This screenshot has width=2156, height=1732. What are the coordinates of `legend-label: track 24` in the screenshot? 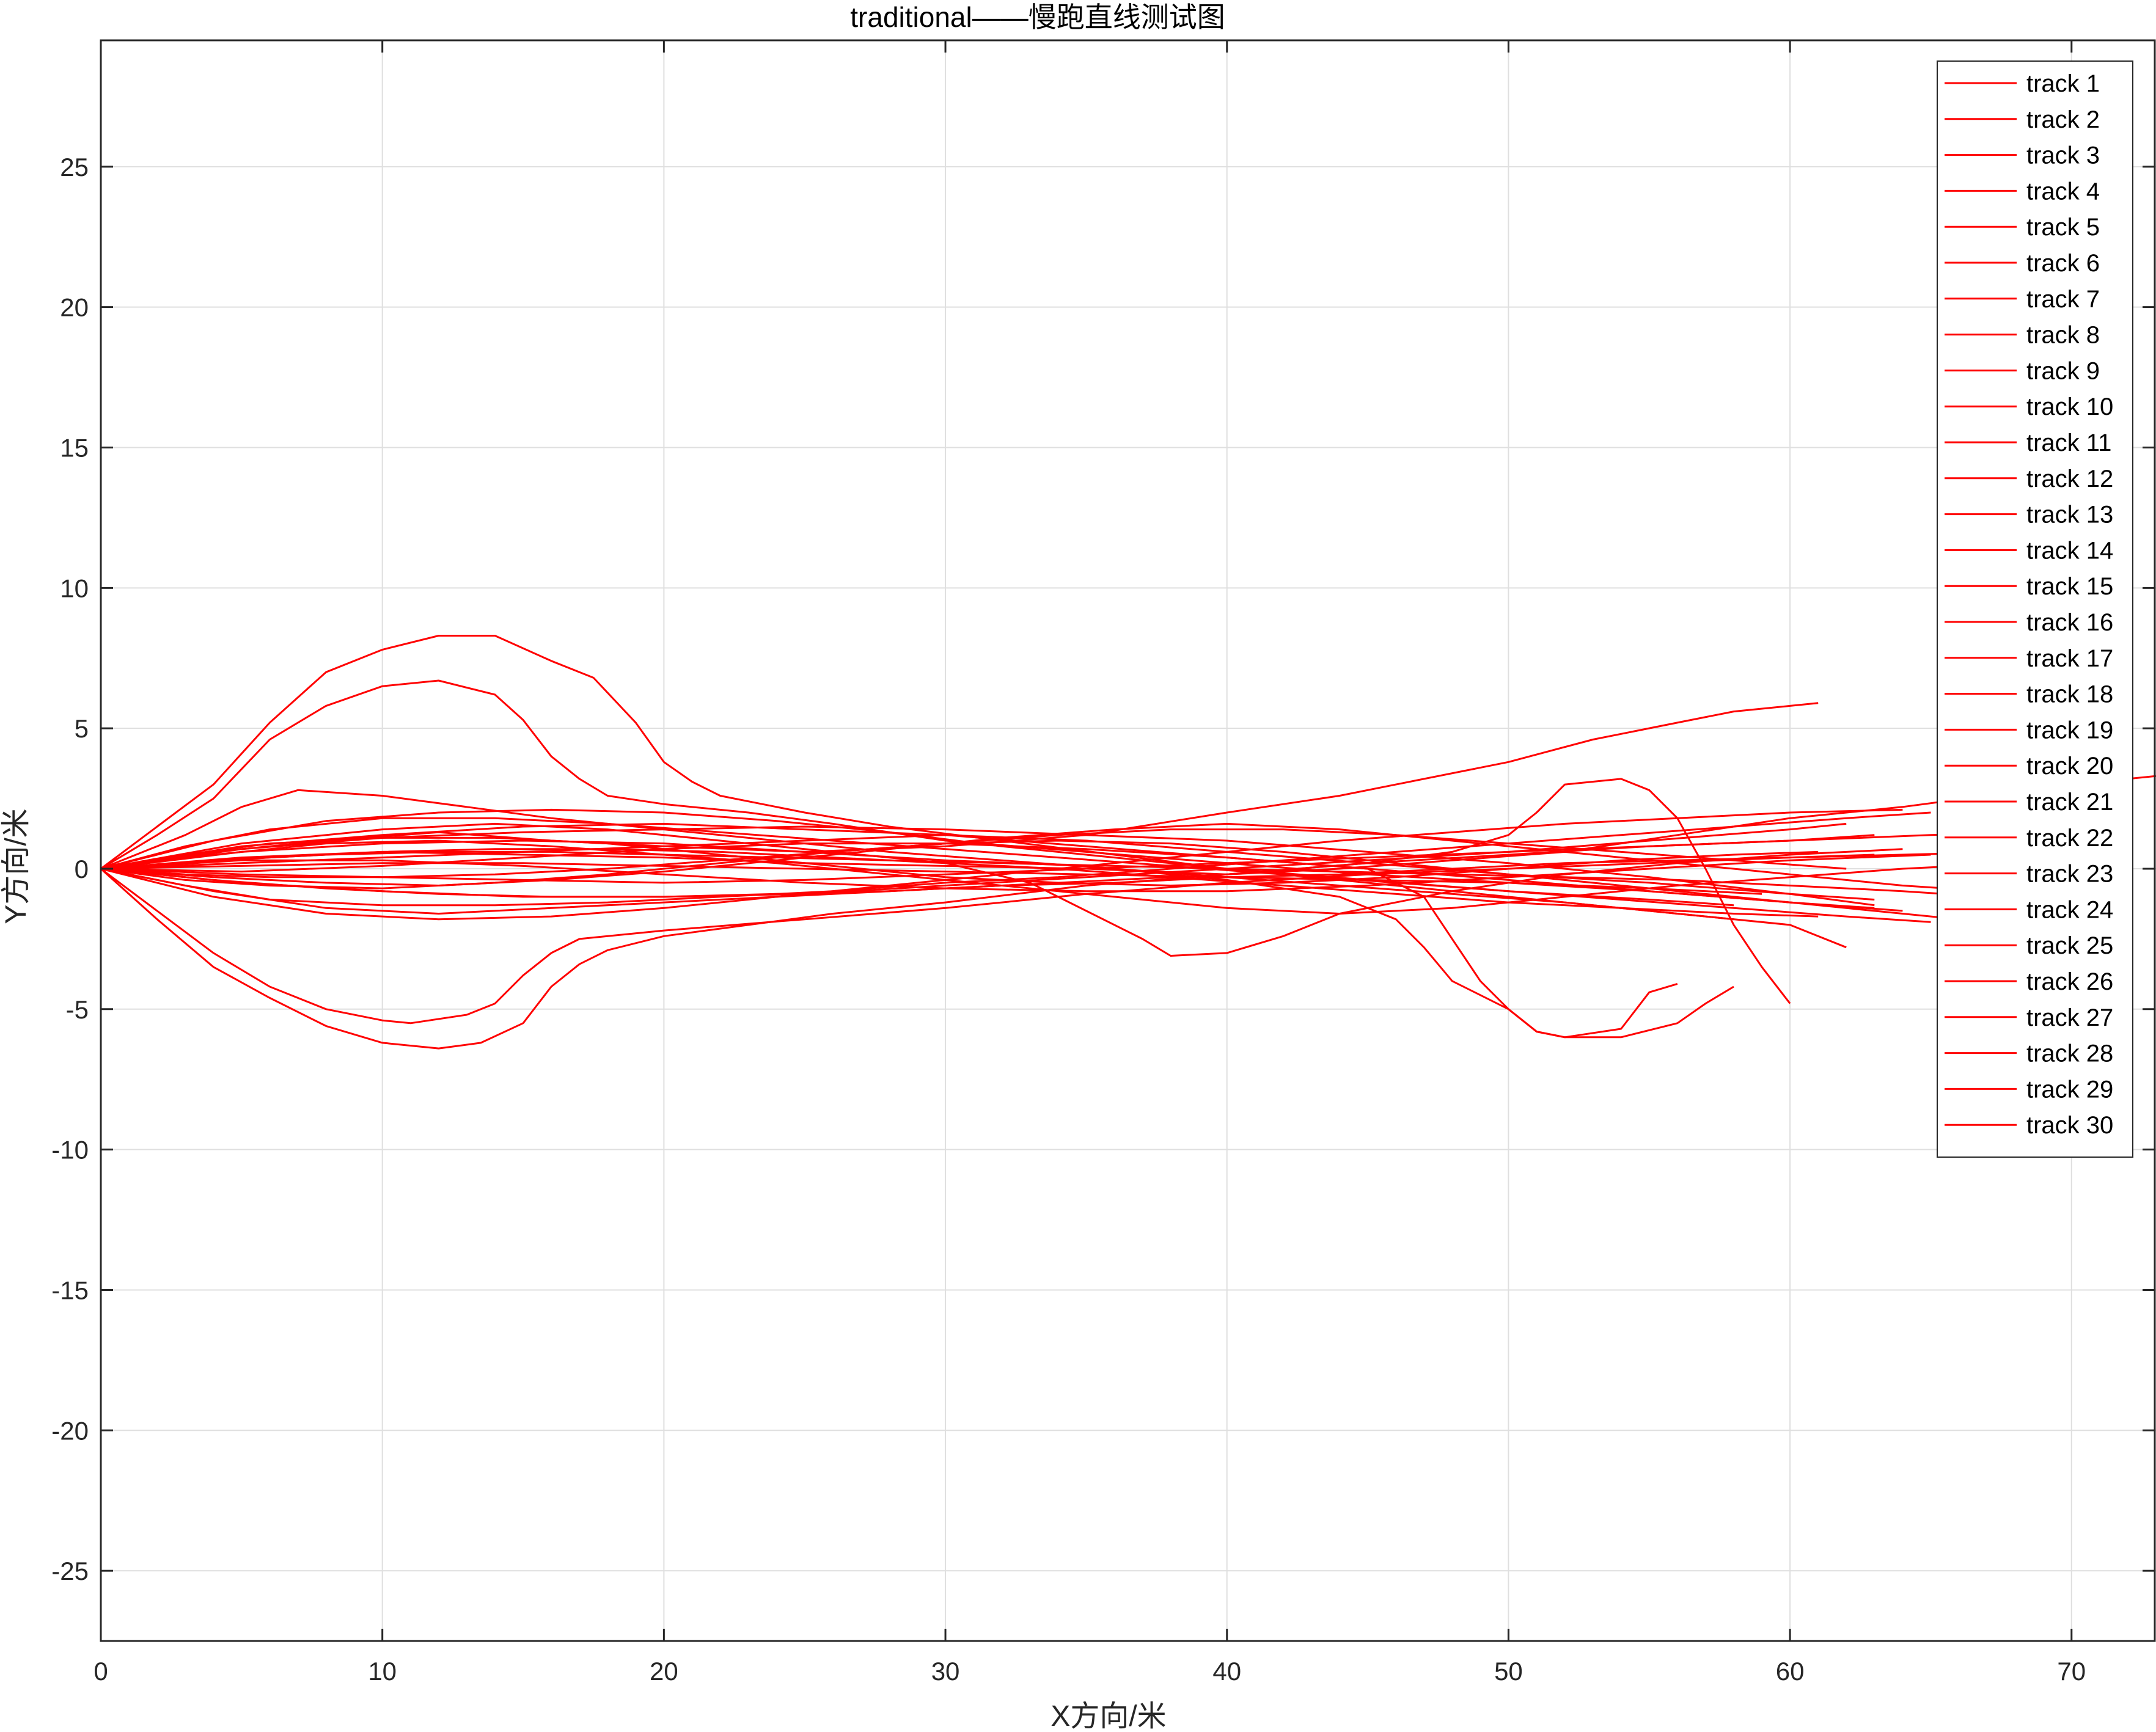 It's located at (2069, 909).